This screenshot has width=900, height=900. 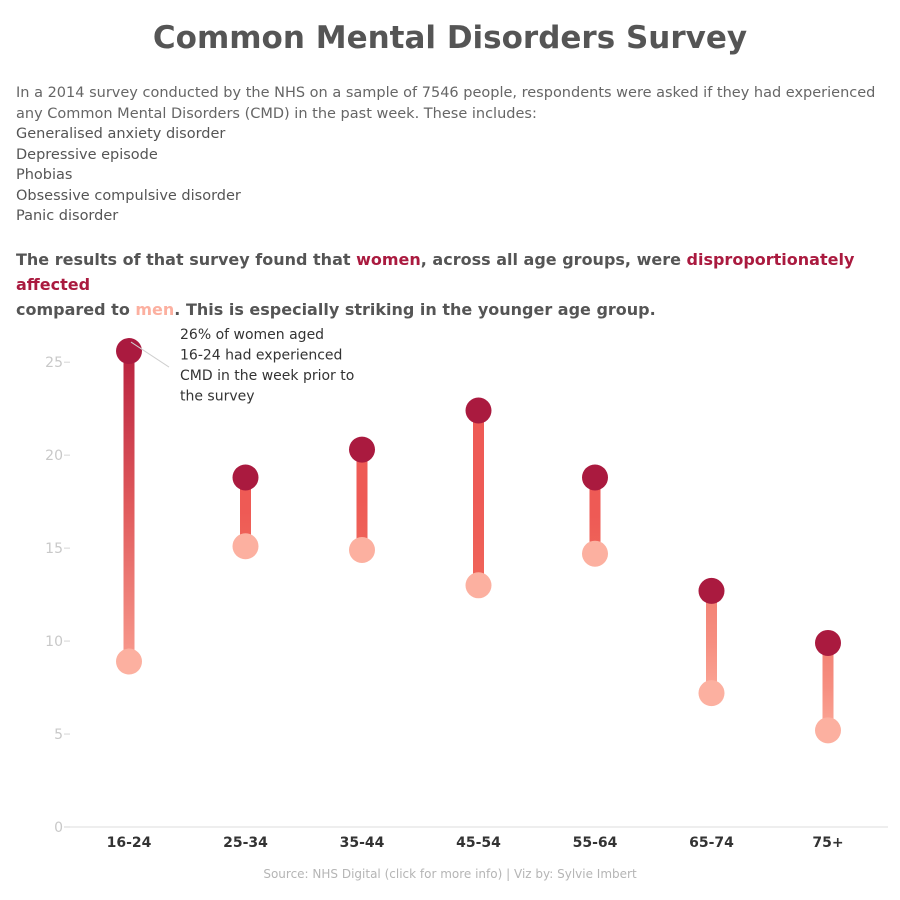 I want to click on x-tick-label: 35-44, so click(x=362, y=843).